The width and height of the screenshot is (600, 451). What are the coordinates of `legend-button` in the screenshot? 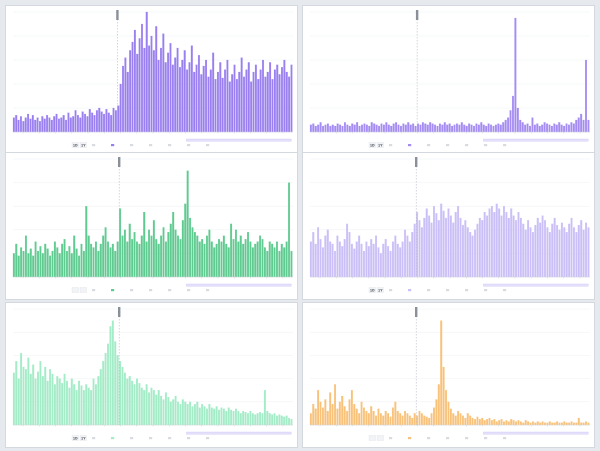 It's located at (372, 438).